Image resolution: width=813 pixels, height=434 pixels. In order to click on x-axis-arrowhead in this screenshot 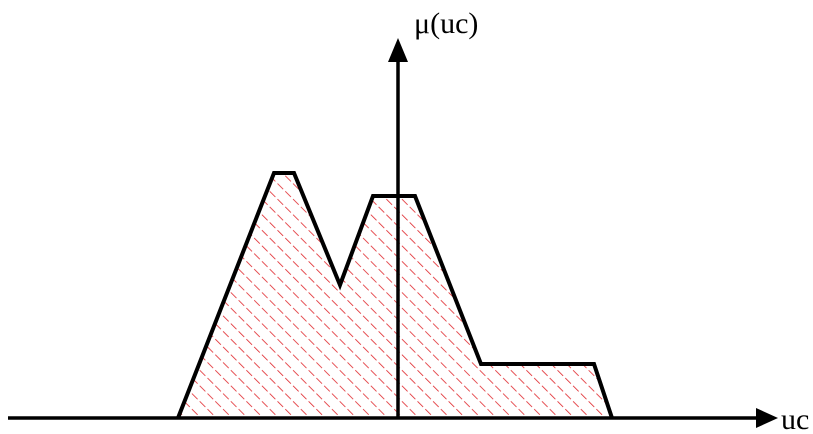, I will do `click(767, 418)`.